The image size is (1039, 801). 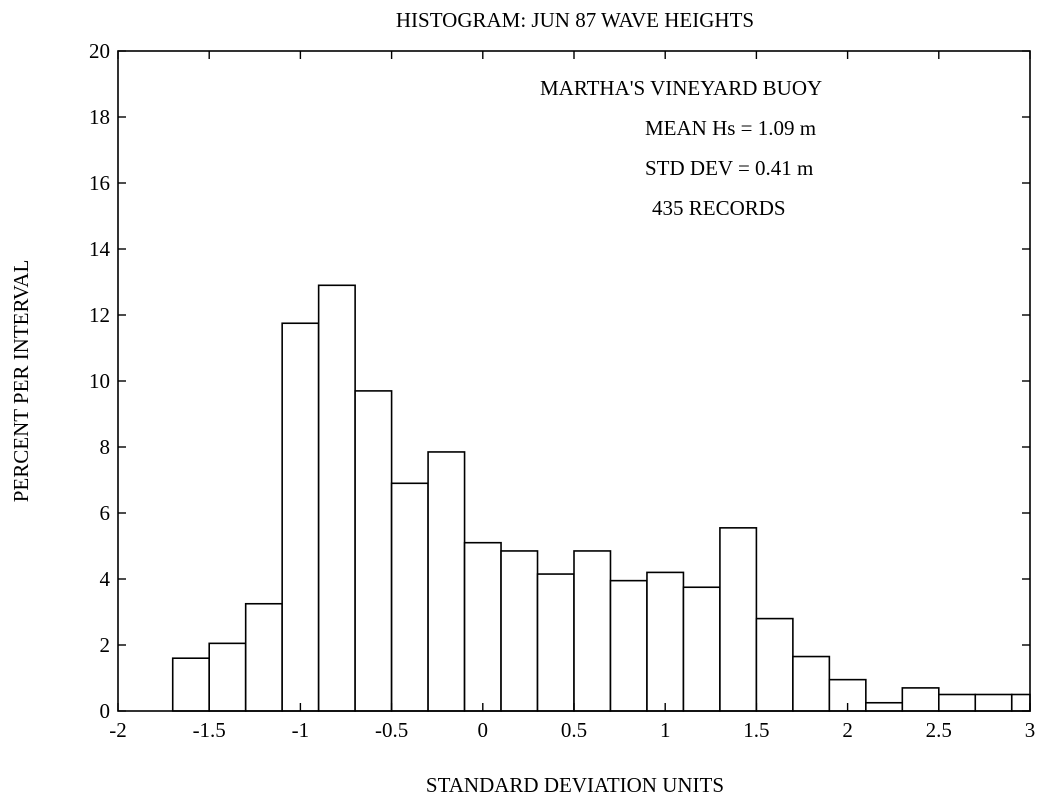 I want to click on x-axis-label: STANDARD DEVIATION UNITS, so click(x=575, y=785).